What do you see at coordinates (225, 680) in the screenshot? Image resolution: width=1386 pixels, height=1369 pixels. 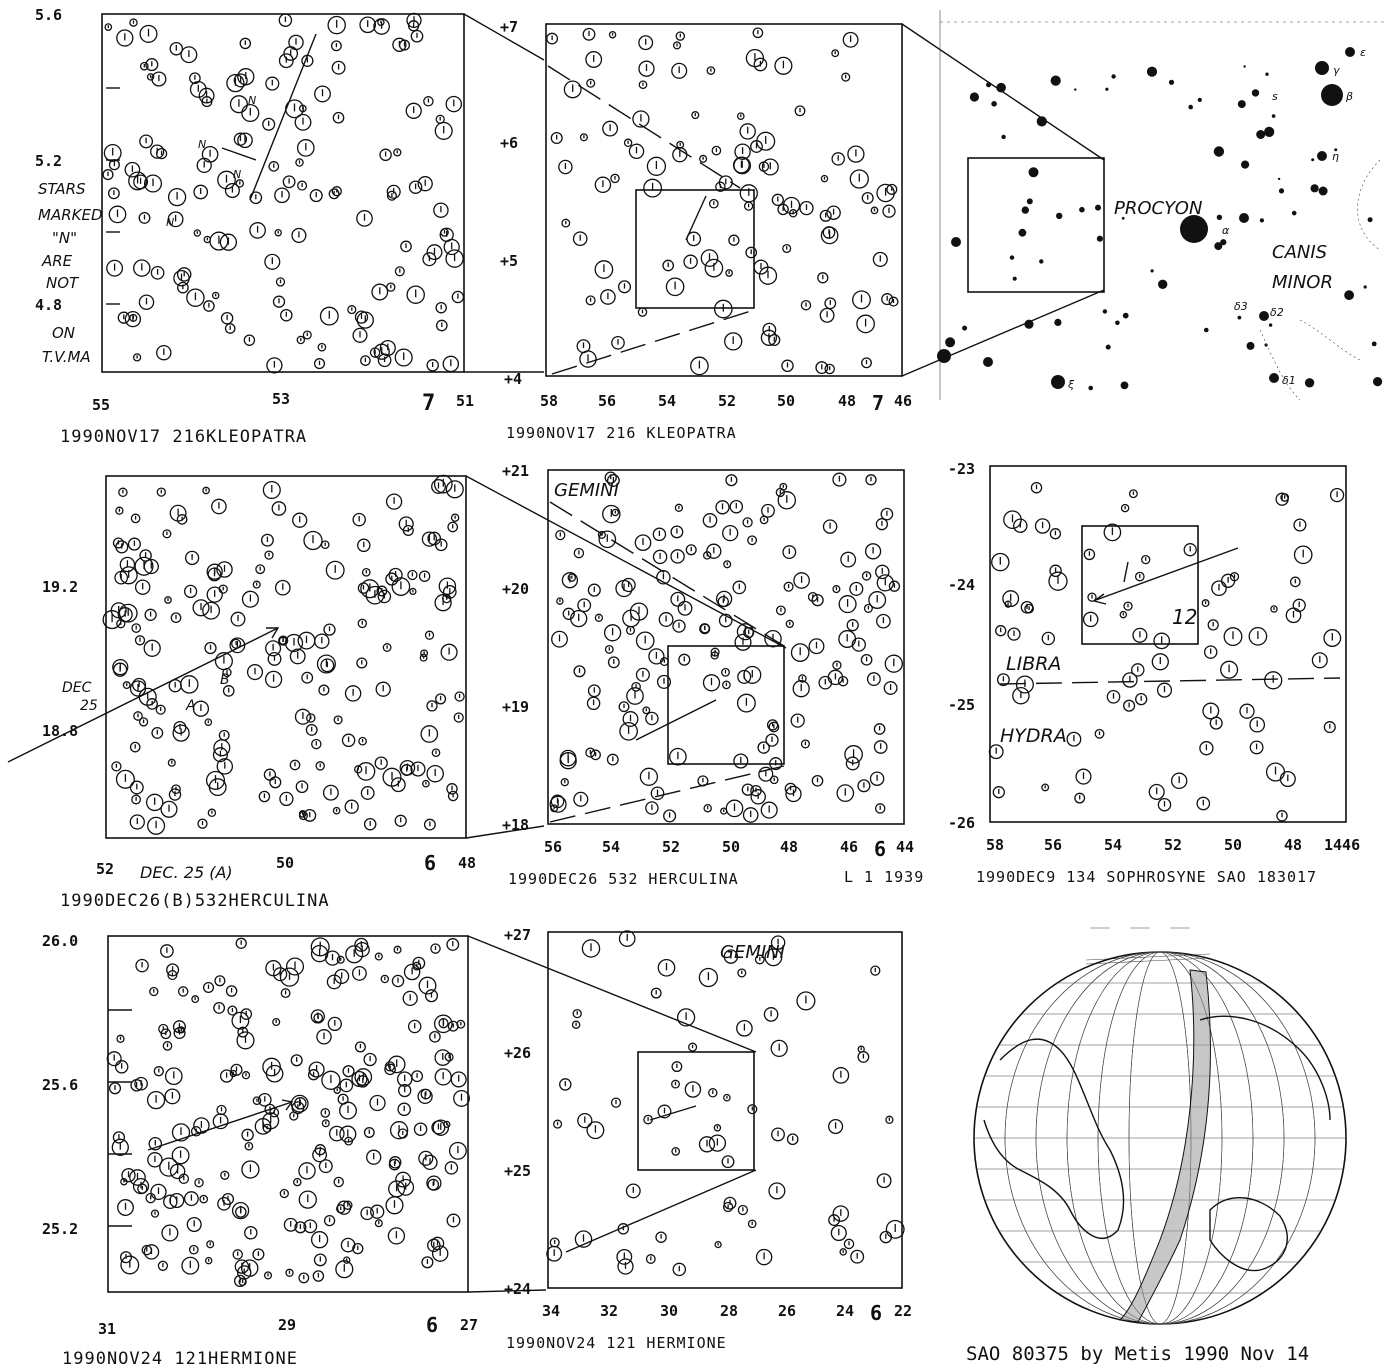 I see `point-label: B` at bounding box center [225, 680].